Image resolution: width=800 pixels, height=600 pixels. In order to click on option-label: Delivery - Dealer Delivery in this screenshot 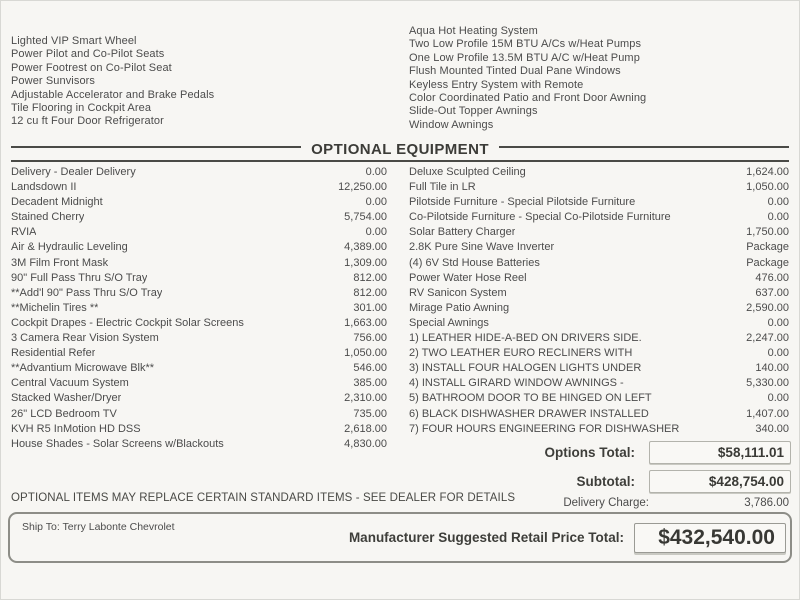, I will do `click(73, 172)`.